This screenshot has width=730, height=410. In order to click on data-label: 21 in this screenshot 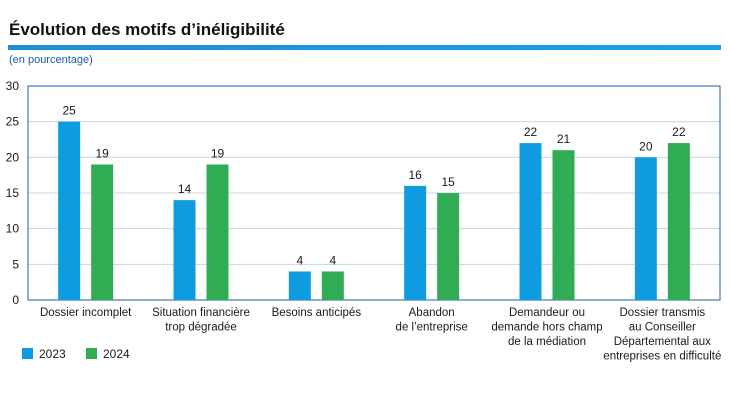, I will do `click(564, 139)`.